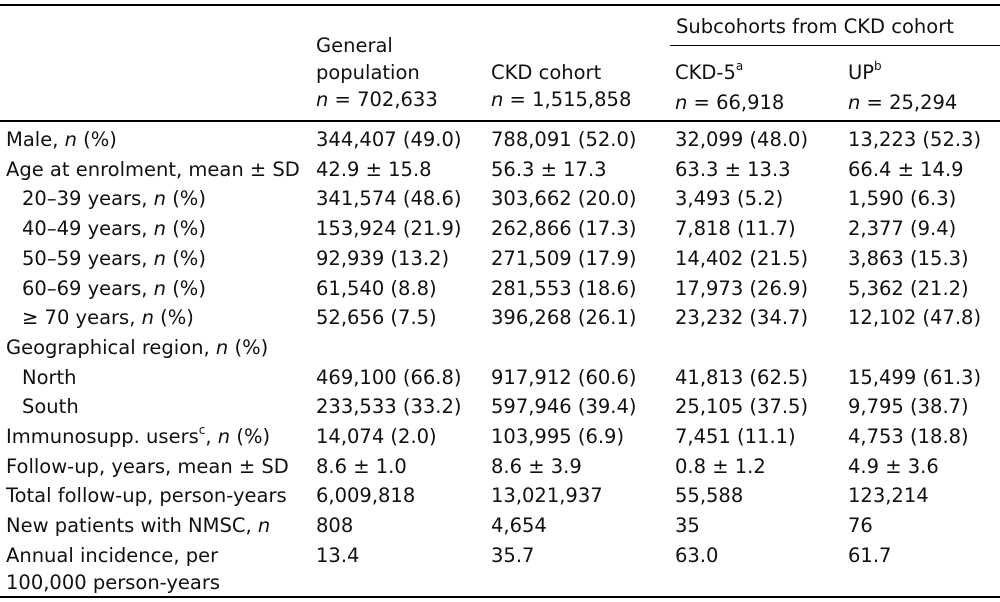 This screenshot has width=1000, height=602. Describe the element at coordinates (500, 121) in the screenshot. I see `header-bottom-rule` at that location.